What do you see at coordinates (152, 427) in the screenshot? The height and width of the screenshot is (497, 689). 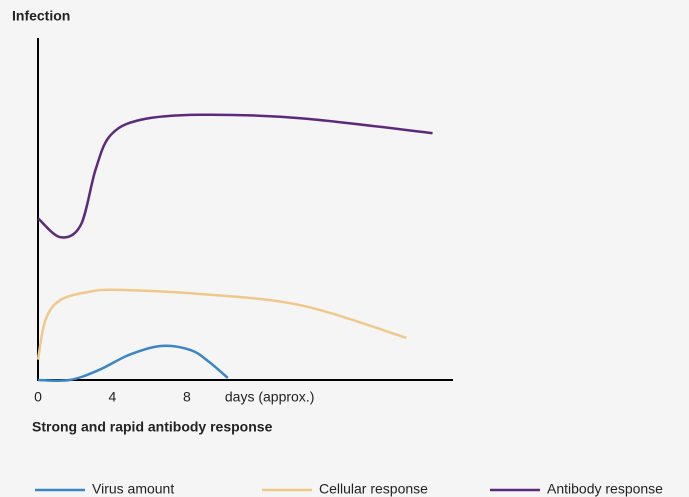 I see `chart-subtitle: Strong and rapid antibody response` at bounding box center [152, 427].